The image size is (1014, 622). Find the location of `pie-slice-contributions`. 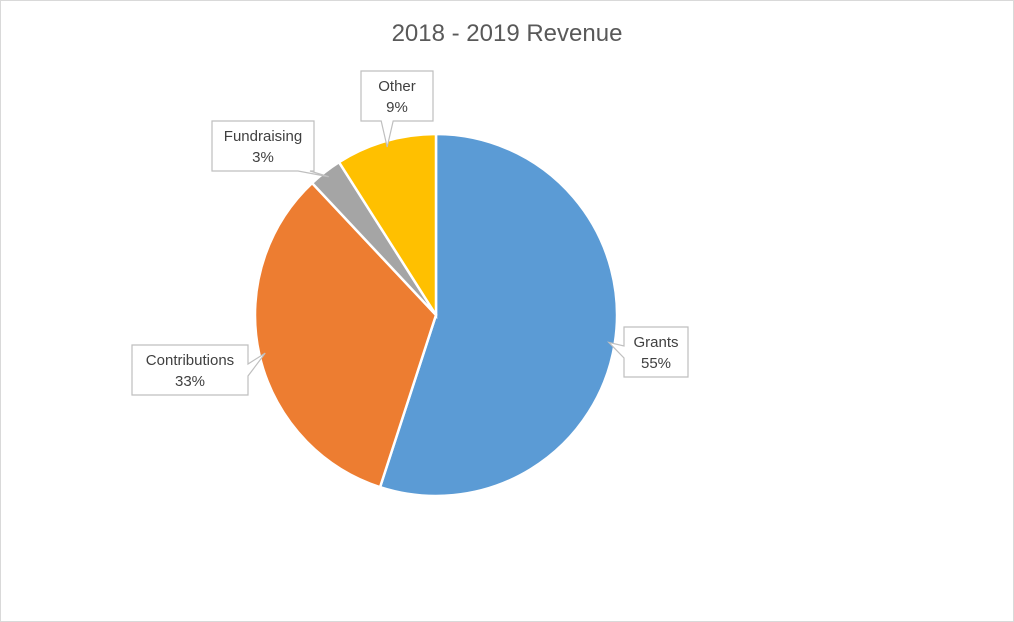

pie-slice-contributions is located at coordinates (345, 335).